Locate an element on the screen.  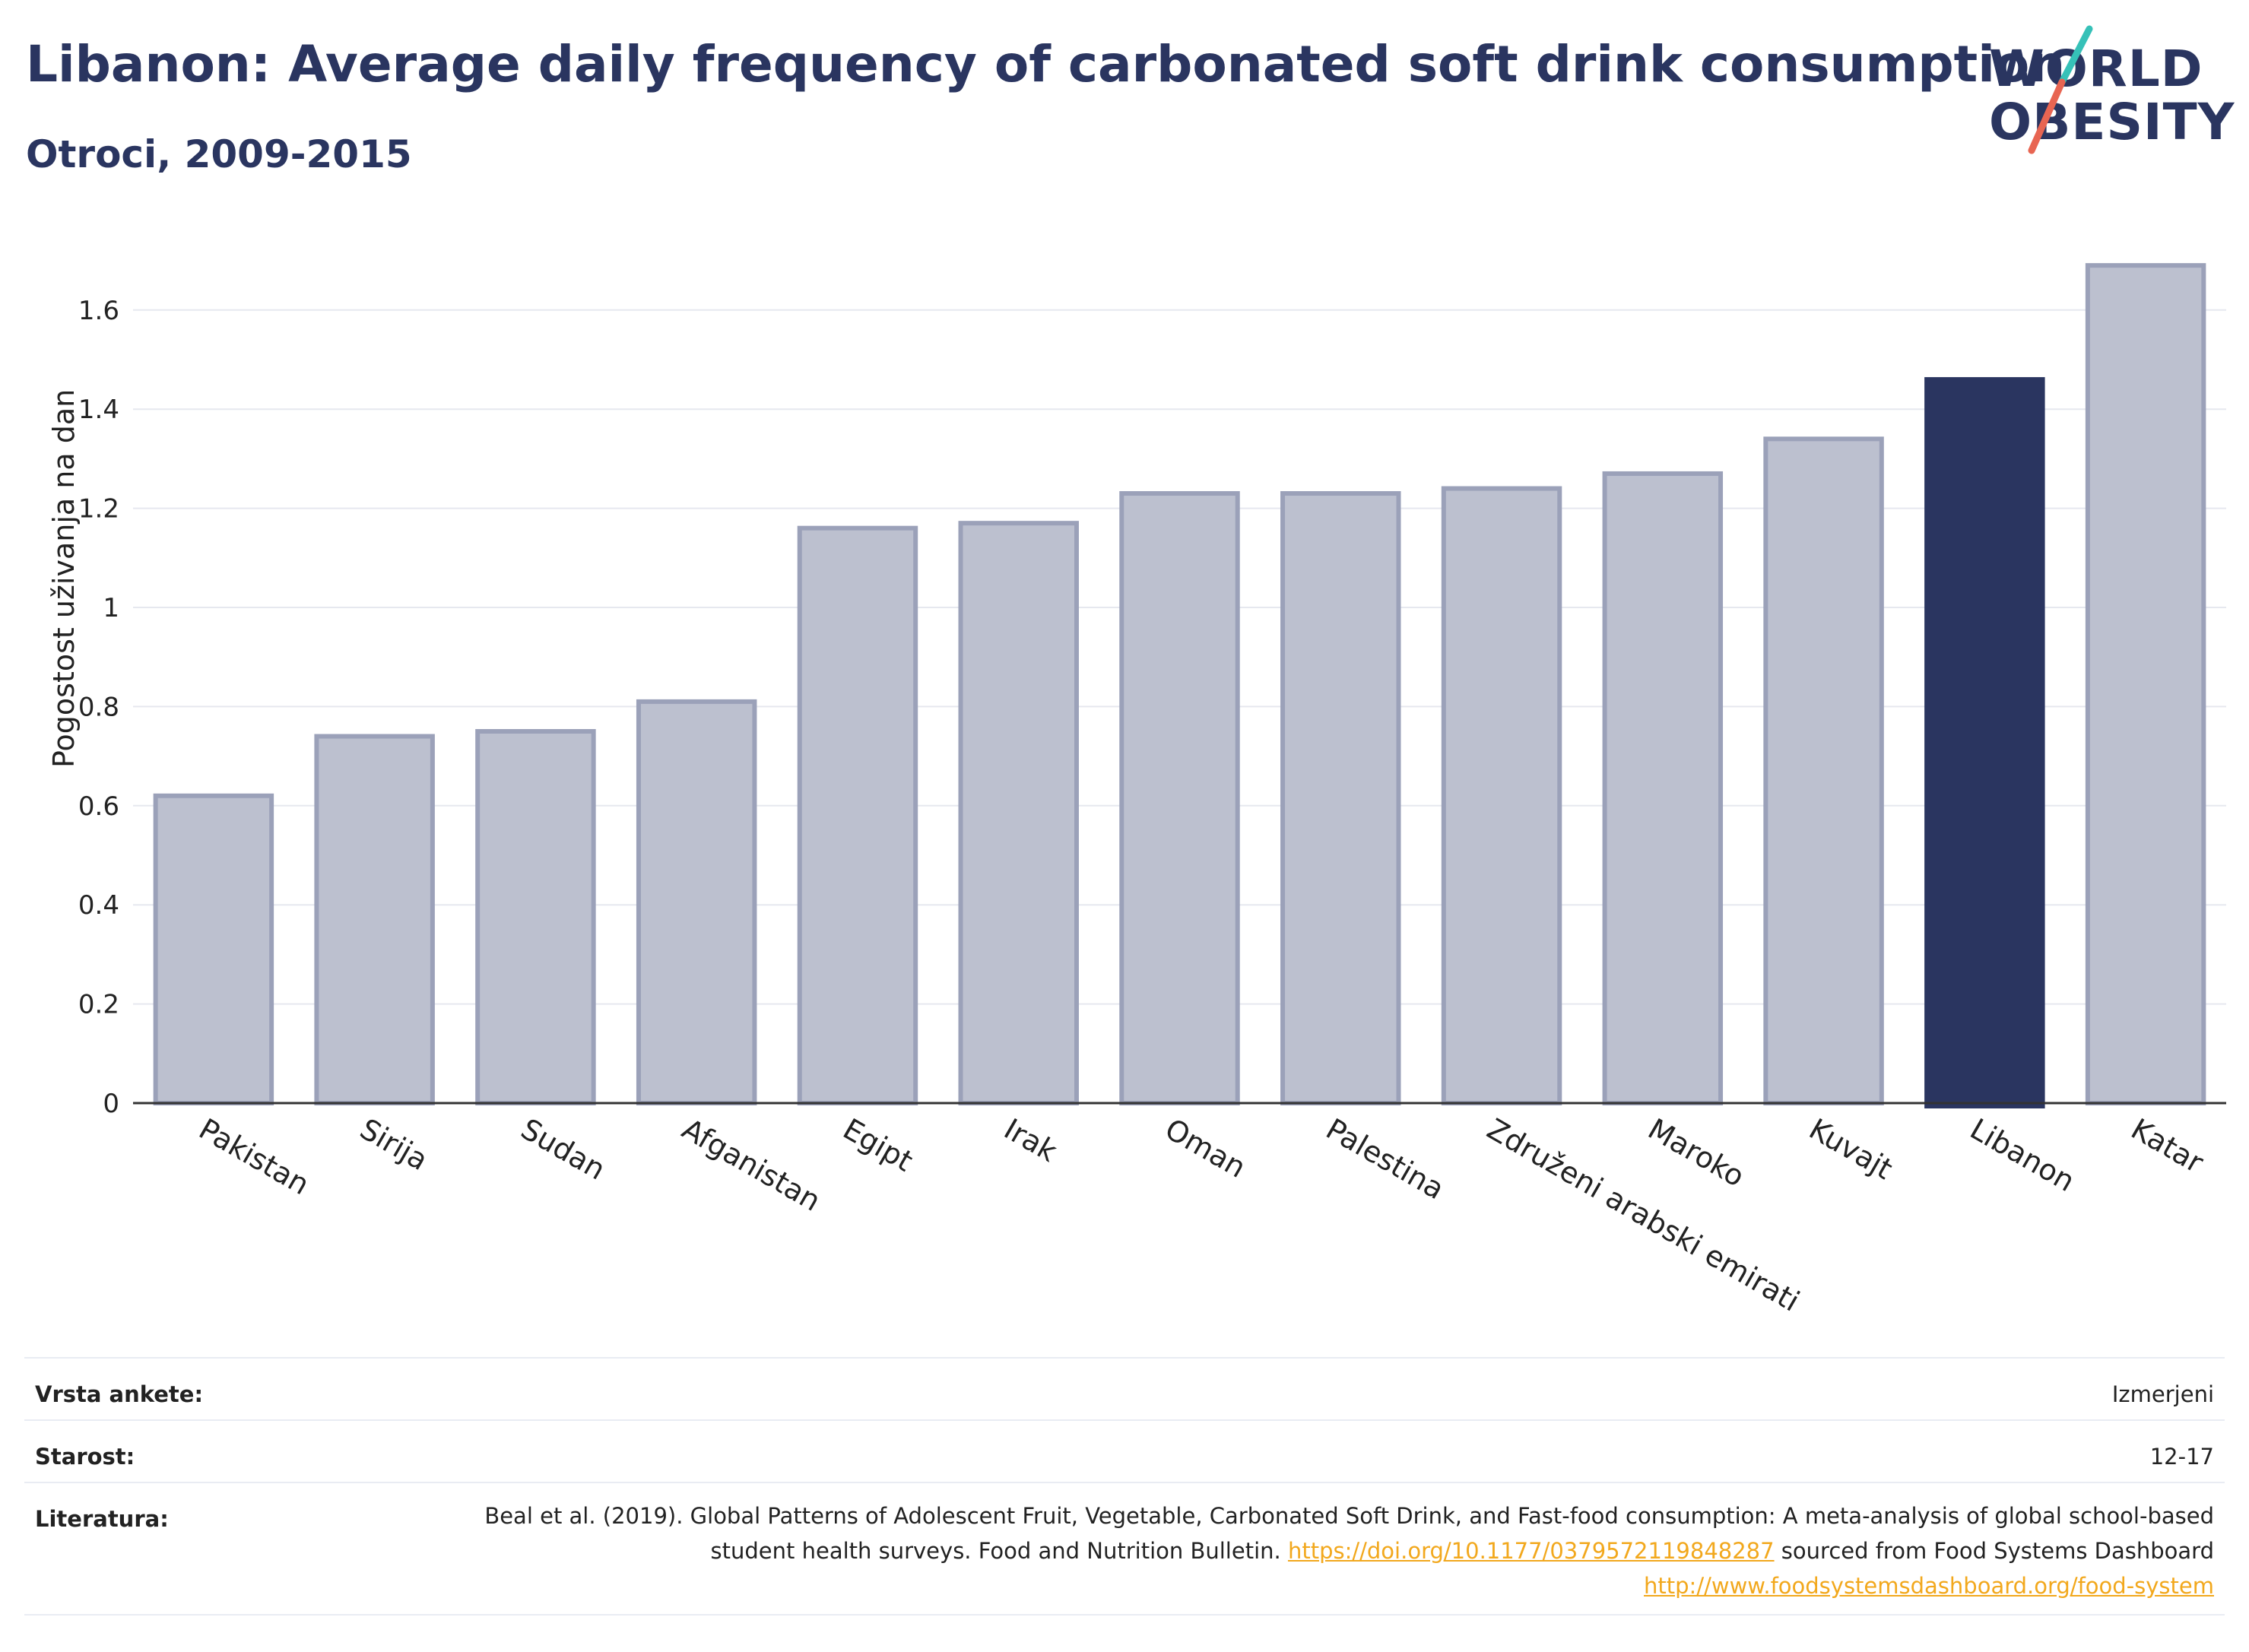
age-row: Starost: 12-17 is located at coordinates (1124, 1450).